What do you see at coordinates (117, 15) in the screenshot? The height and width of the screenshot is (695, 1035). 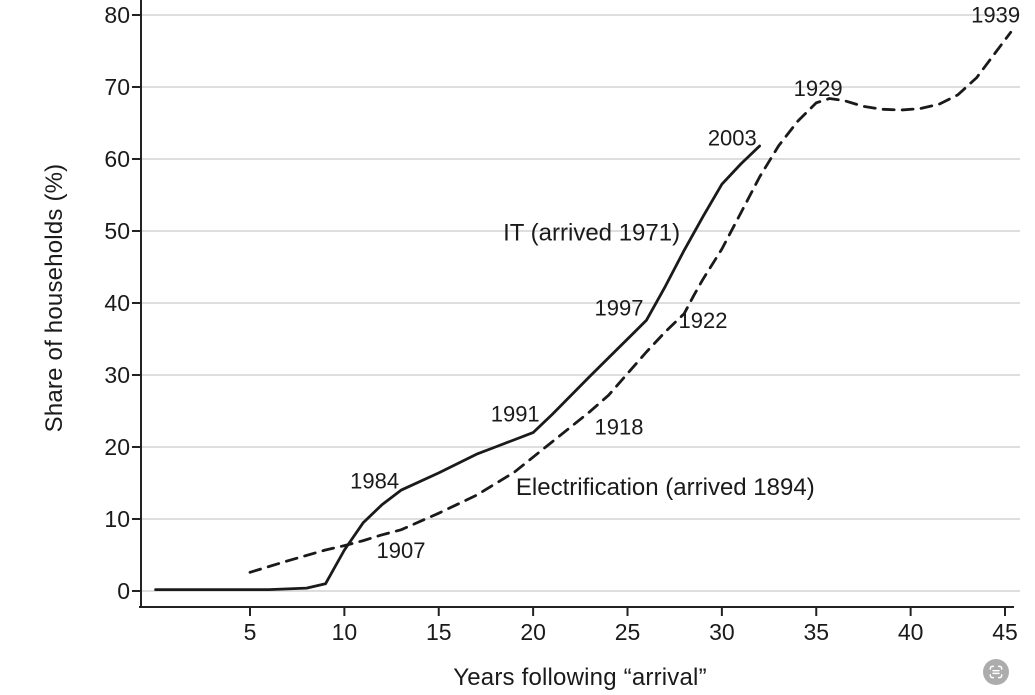 I see `y-tick-label: 80` at bounding box center [117, 15].